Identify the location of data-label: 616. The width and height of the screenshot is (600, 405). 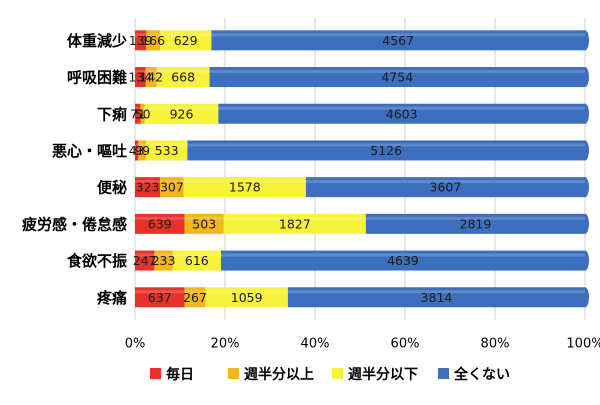
(197, 260).